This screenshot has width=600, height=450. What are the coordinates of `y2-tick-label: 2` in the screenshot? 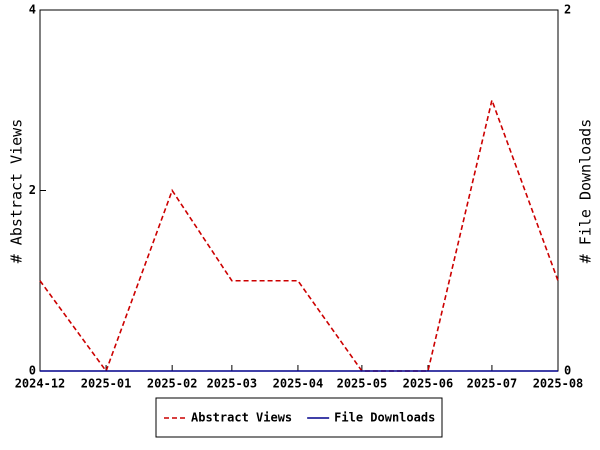 It's located at (567, 10).